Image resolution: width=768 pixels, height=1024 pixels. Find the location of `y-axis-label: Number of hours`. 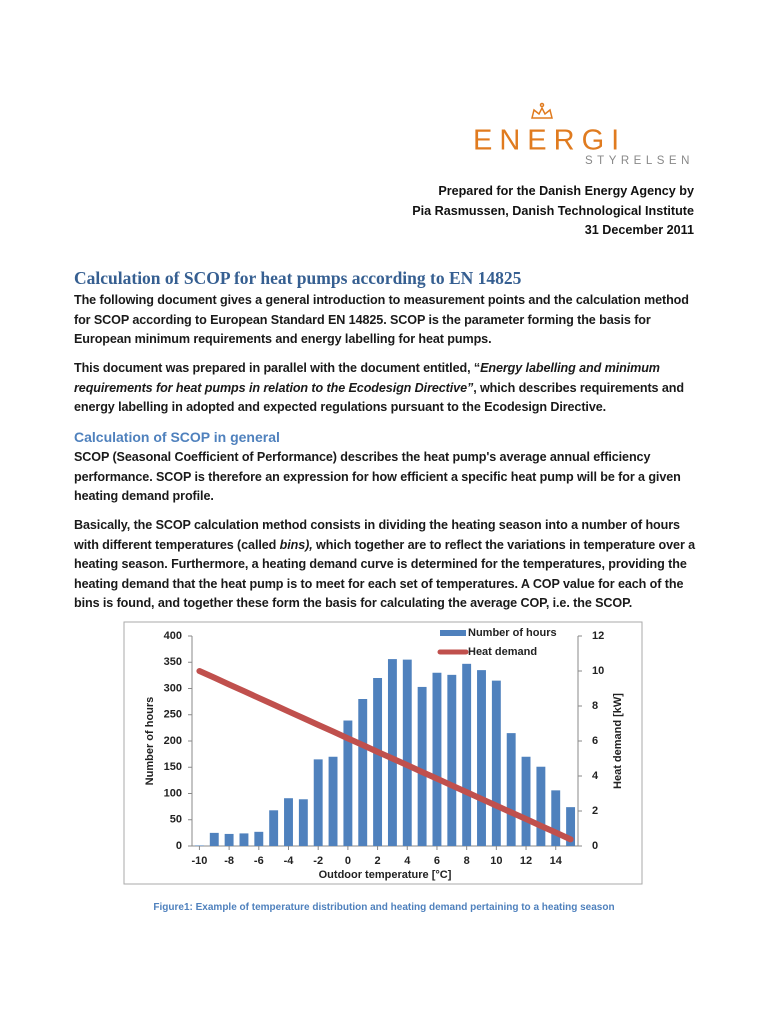

y-axis-label: Number of hours is located at coordinates (150, 741).